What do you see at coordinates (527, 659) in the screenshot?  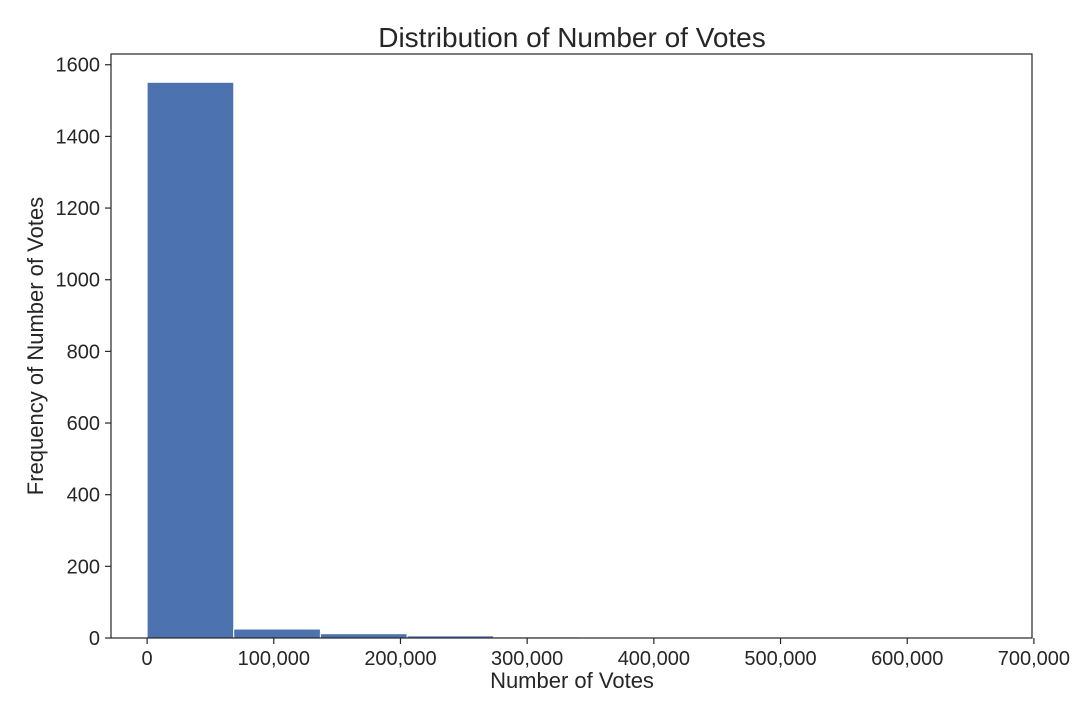 I see `x-tick-label: 300,000` at bounding box center [527, 659].